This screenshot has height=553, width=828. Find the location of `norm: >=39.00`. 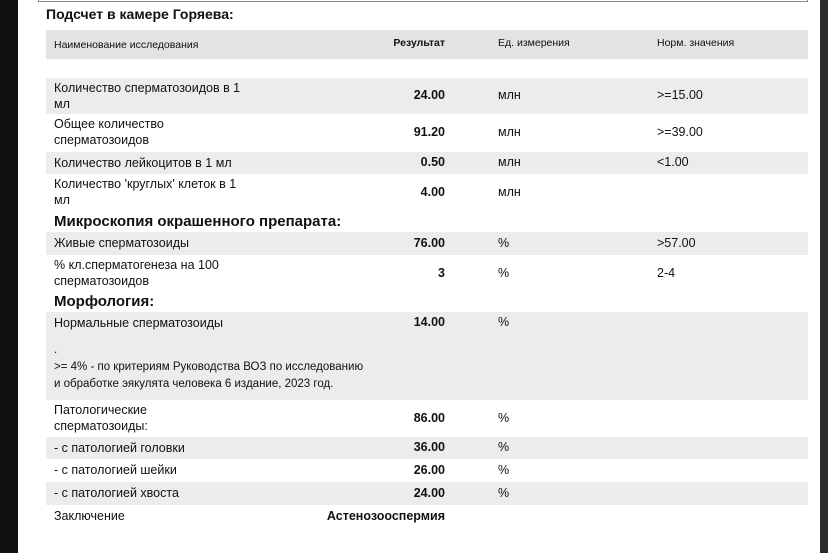

norm: >=39.00 is located at coordinates (680, 132).